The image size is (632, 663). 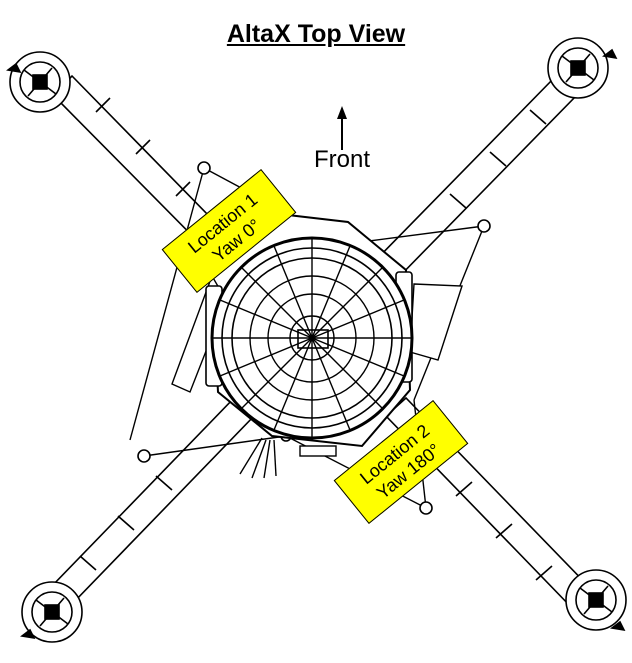 What do you see at coordinates (51, 612) in the screenshot?
I see `motor-rear-left` at bounding box center [51, 612].